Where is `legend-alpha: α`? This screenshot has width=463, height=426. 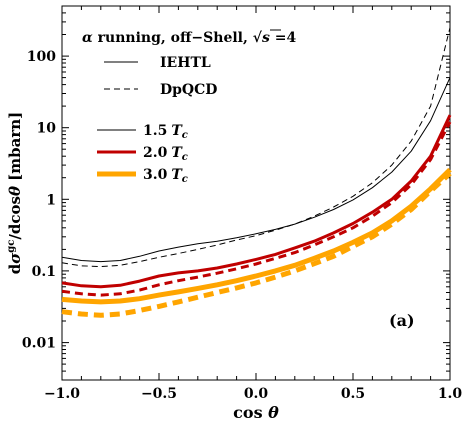 legend-alpha: α is located at coordinates (87, 38).